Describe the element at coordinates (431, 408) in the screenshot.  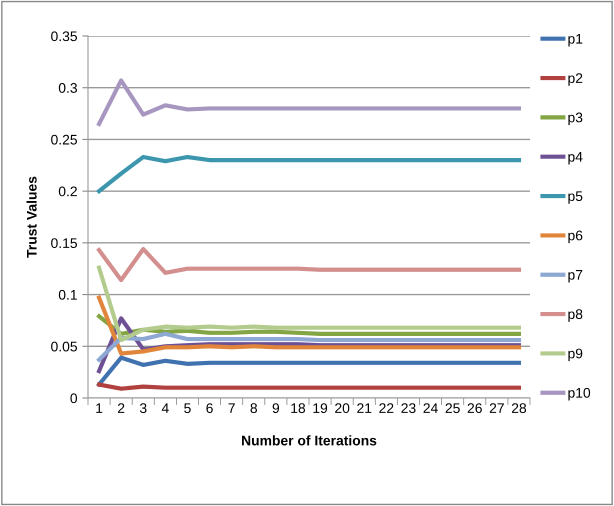
I see `x-tick-label: 24` at that location.